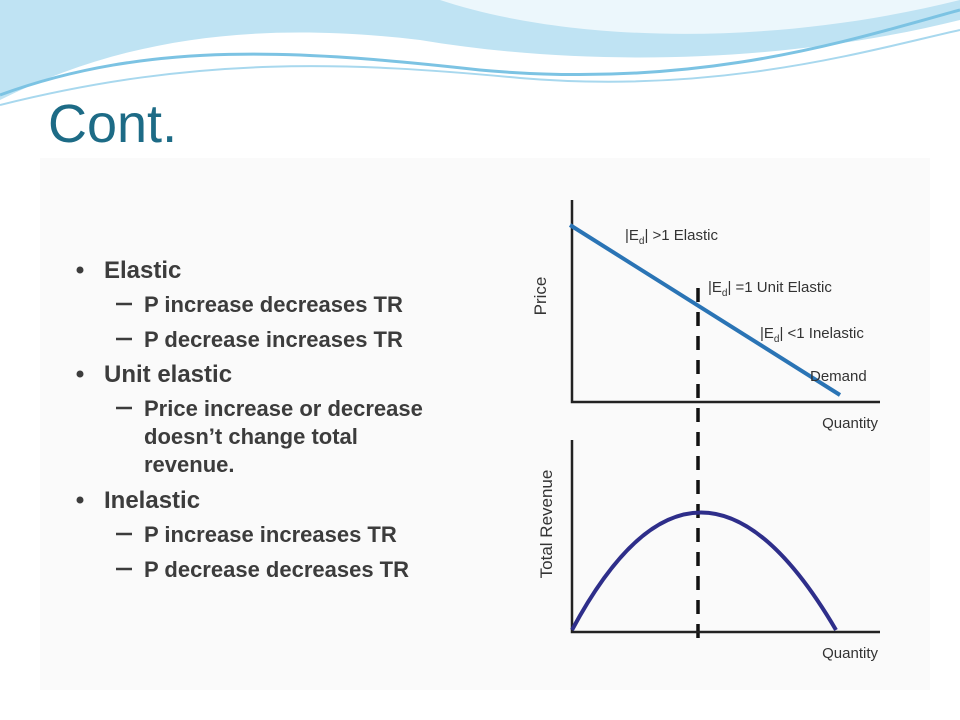 This screenshot has width=960, height=720. I want to click on wave-highlight, so click(700, 17).